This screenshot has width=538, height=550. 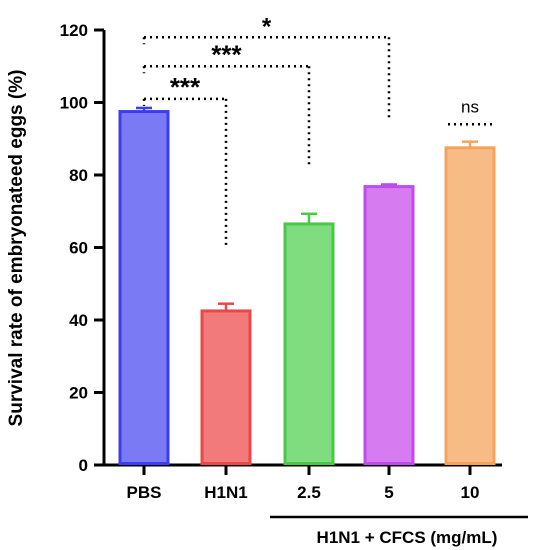 I want to click on bar-PBS, so click(x=144, y=287).